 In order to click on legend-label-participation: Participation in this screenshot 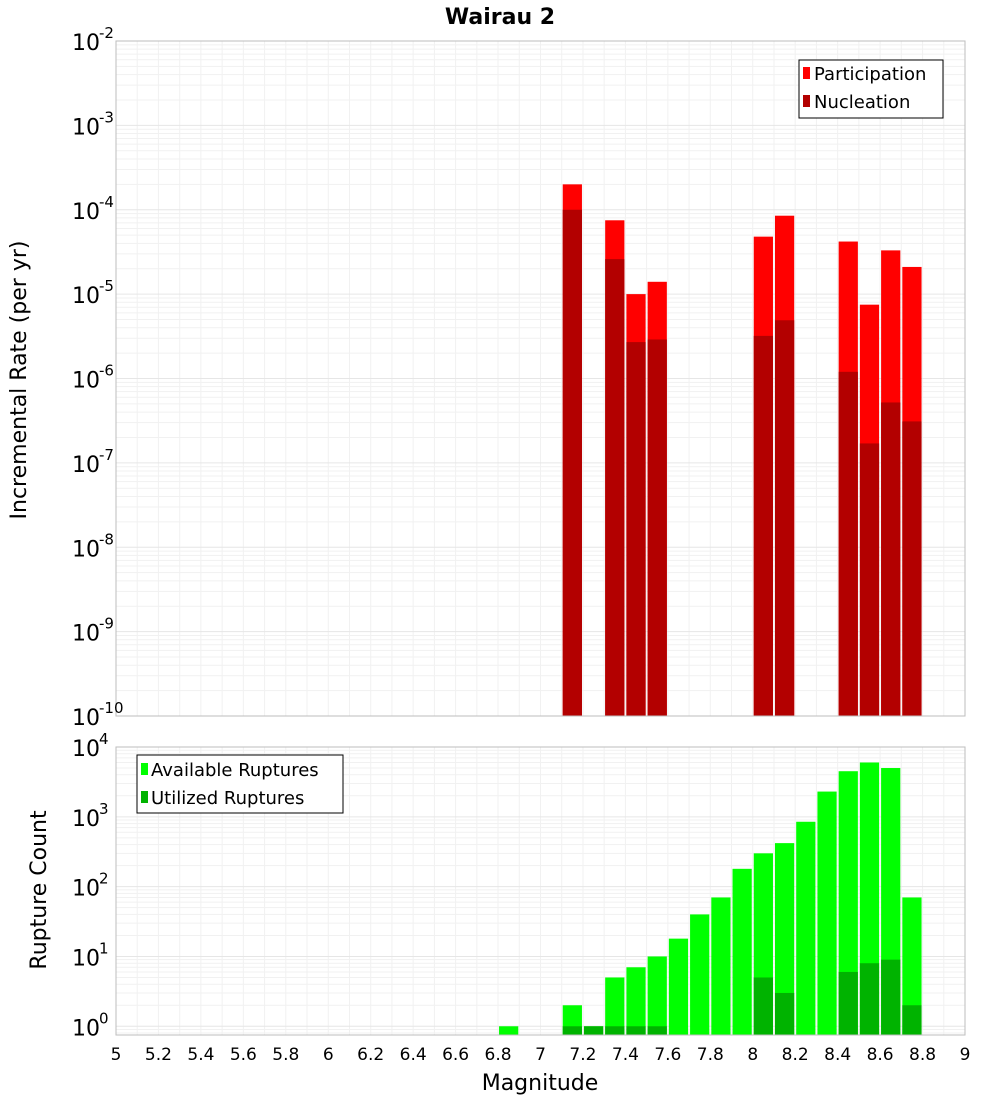, I will do `click(870, 74)`.